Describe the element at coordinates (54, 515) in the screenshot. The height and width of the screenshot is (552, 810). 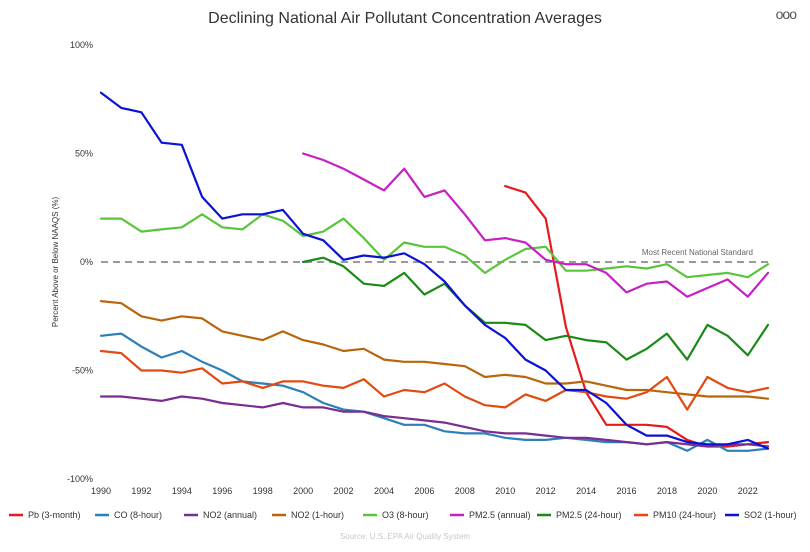
I see `legend-item: Pb (3-month)` at that location.